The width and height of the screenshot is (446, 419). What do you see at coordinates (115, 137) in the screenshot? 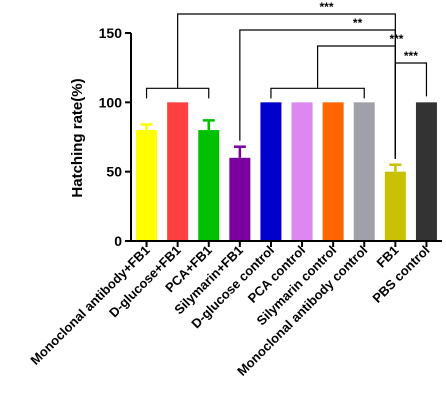
I see `y-axis-ticks: 0 50 100 150` at bounding box center [115, 137].